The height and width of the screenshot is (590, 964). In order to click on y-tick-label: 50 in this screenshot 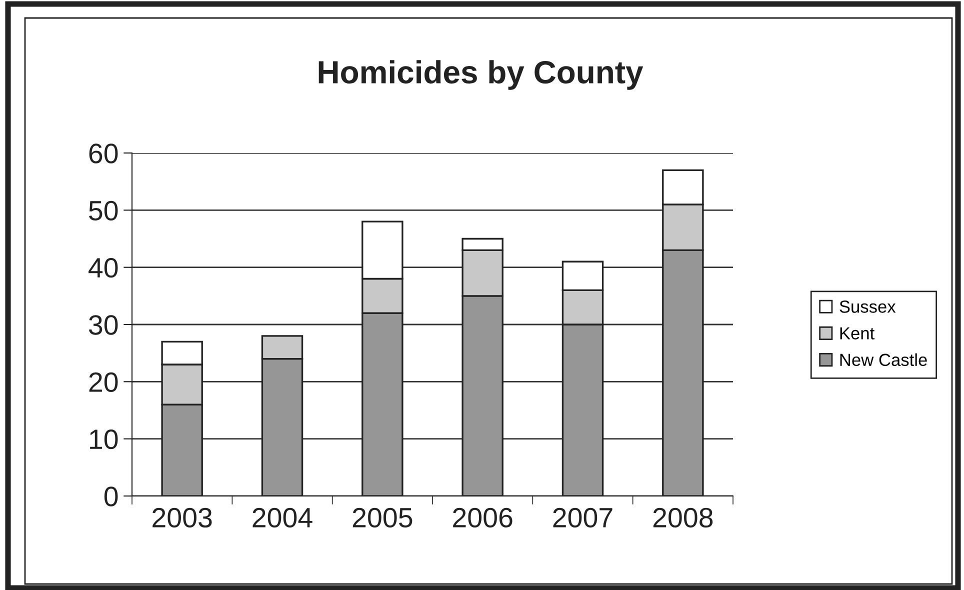, I will do `click(103, 210)`.